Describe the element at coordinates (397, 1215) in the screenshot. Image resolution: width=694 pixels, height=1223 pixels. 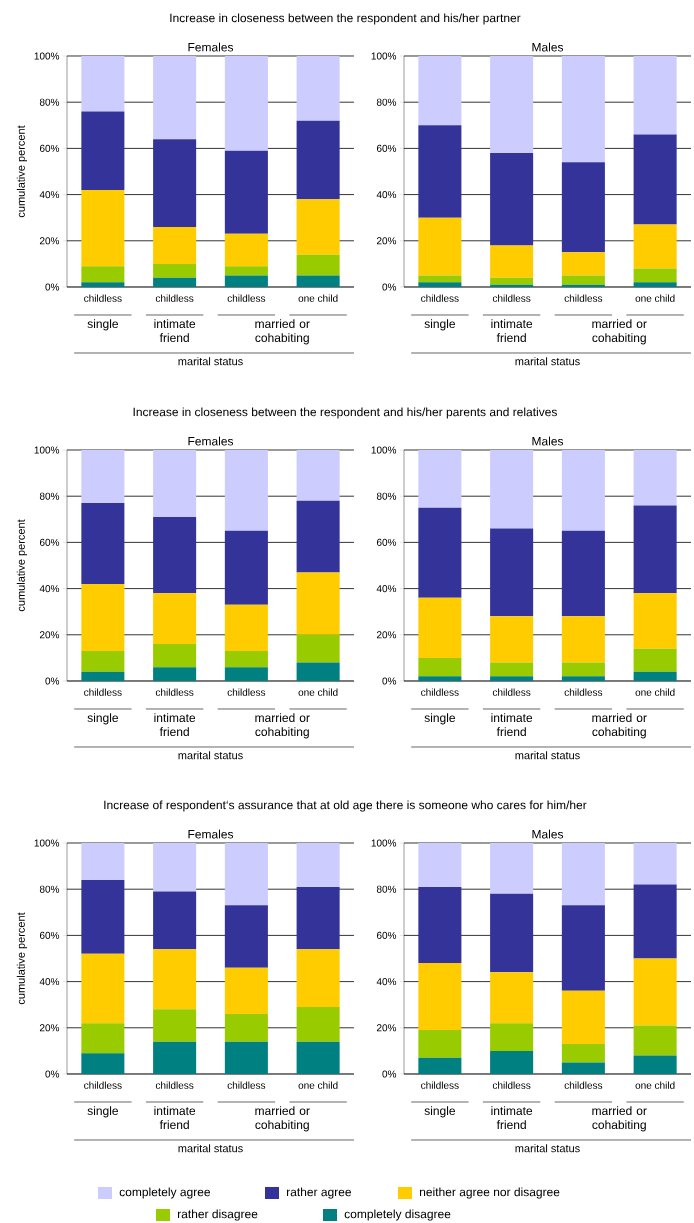
I see `legend-label: completely disagree` at that location.